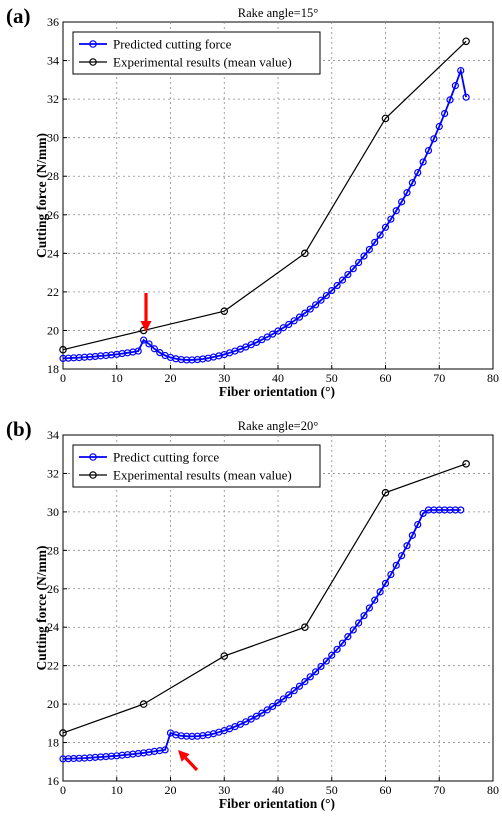 This screenshot has width=502, height=816. Describe the element at coordinates (53, 138) in the screenshot. I see `y-tick-label: 30` at that location.